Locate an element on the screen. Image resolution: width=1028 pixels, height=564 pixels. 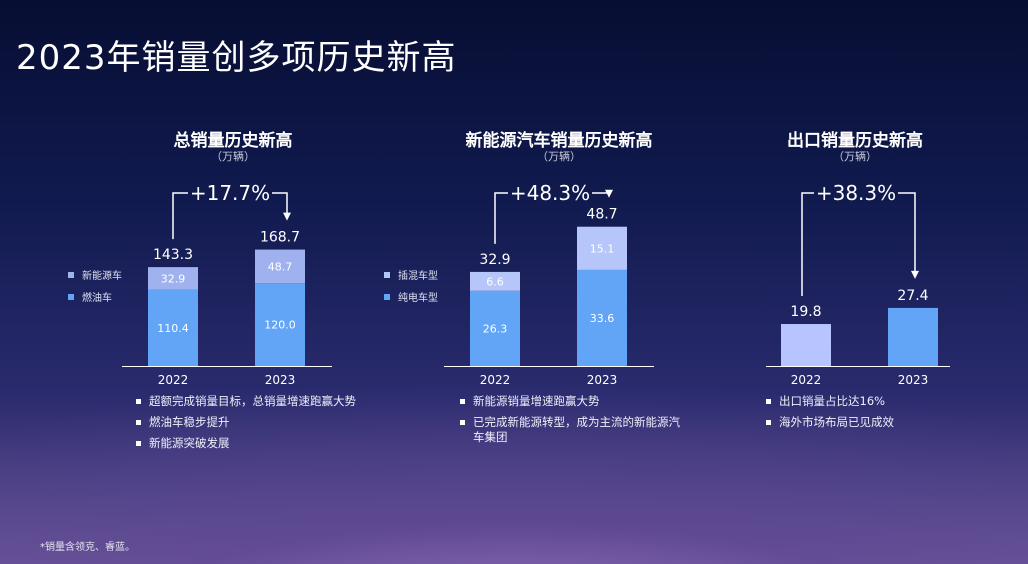
note-text: 海外市场布局已见成效 is located at coordinates (836, 422).